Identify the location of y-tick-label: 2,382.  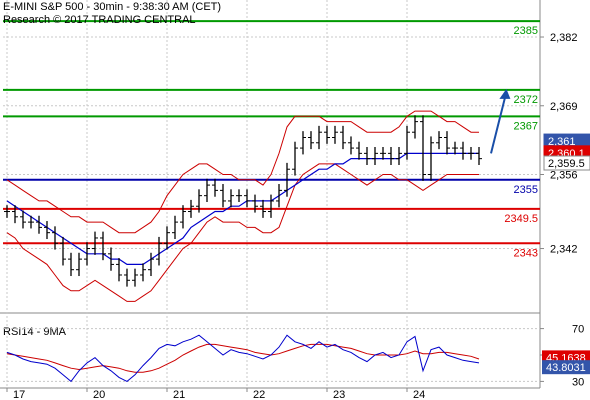
(564, 38).